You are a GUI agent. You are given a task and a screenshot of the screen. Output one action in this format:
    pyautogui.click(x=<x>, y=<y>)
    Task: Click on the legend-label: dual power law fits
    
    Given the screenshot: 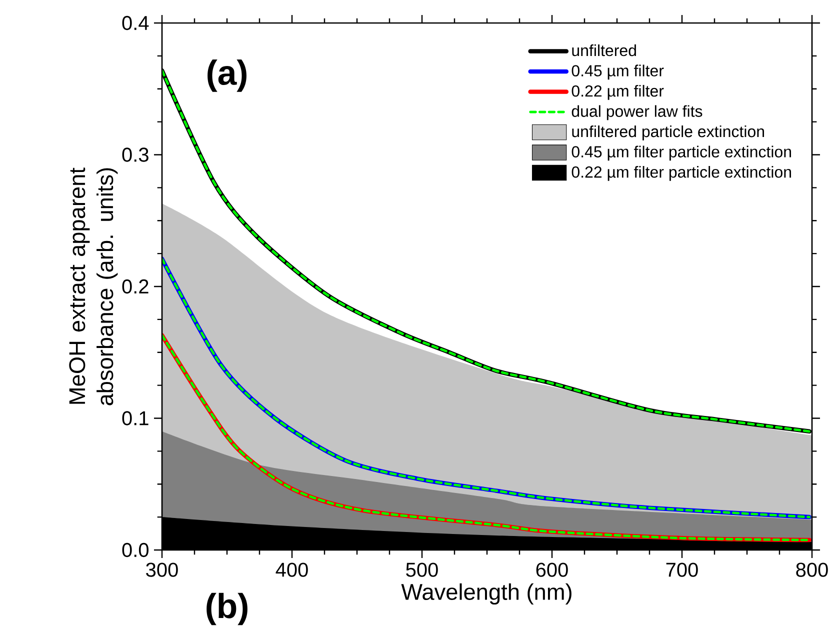 What is the action you would take?
    pyautogui.click(x=637, y=112)
    